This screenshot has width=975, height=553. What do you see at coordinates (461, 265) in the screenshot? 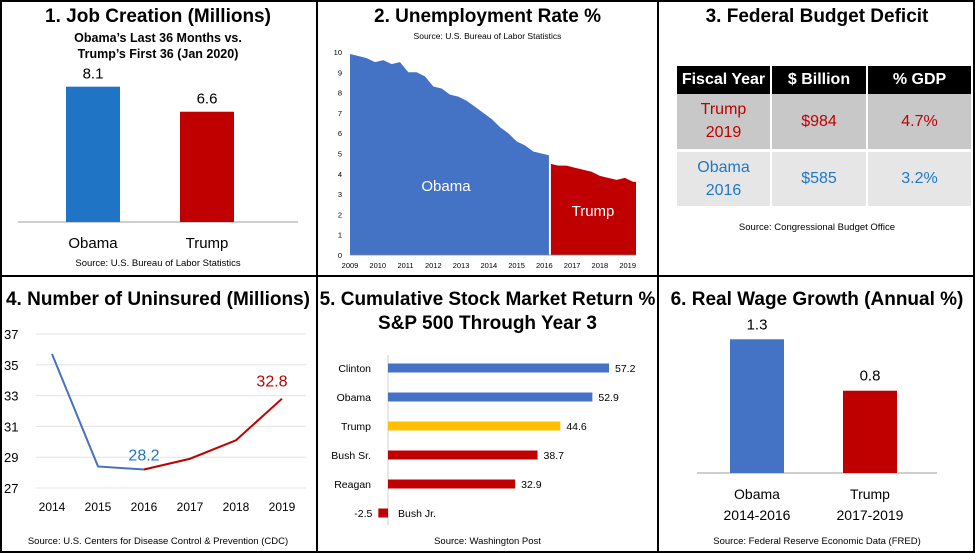
I see `x-tick-label: 2013` at bounding box center [461, 265].